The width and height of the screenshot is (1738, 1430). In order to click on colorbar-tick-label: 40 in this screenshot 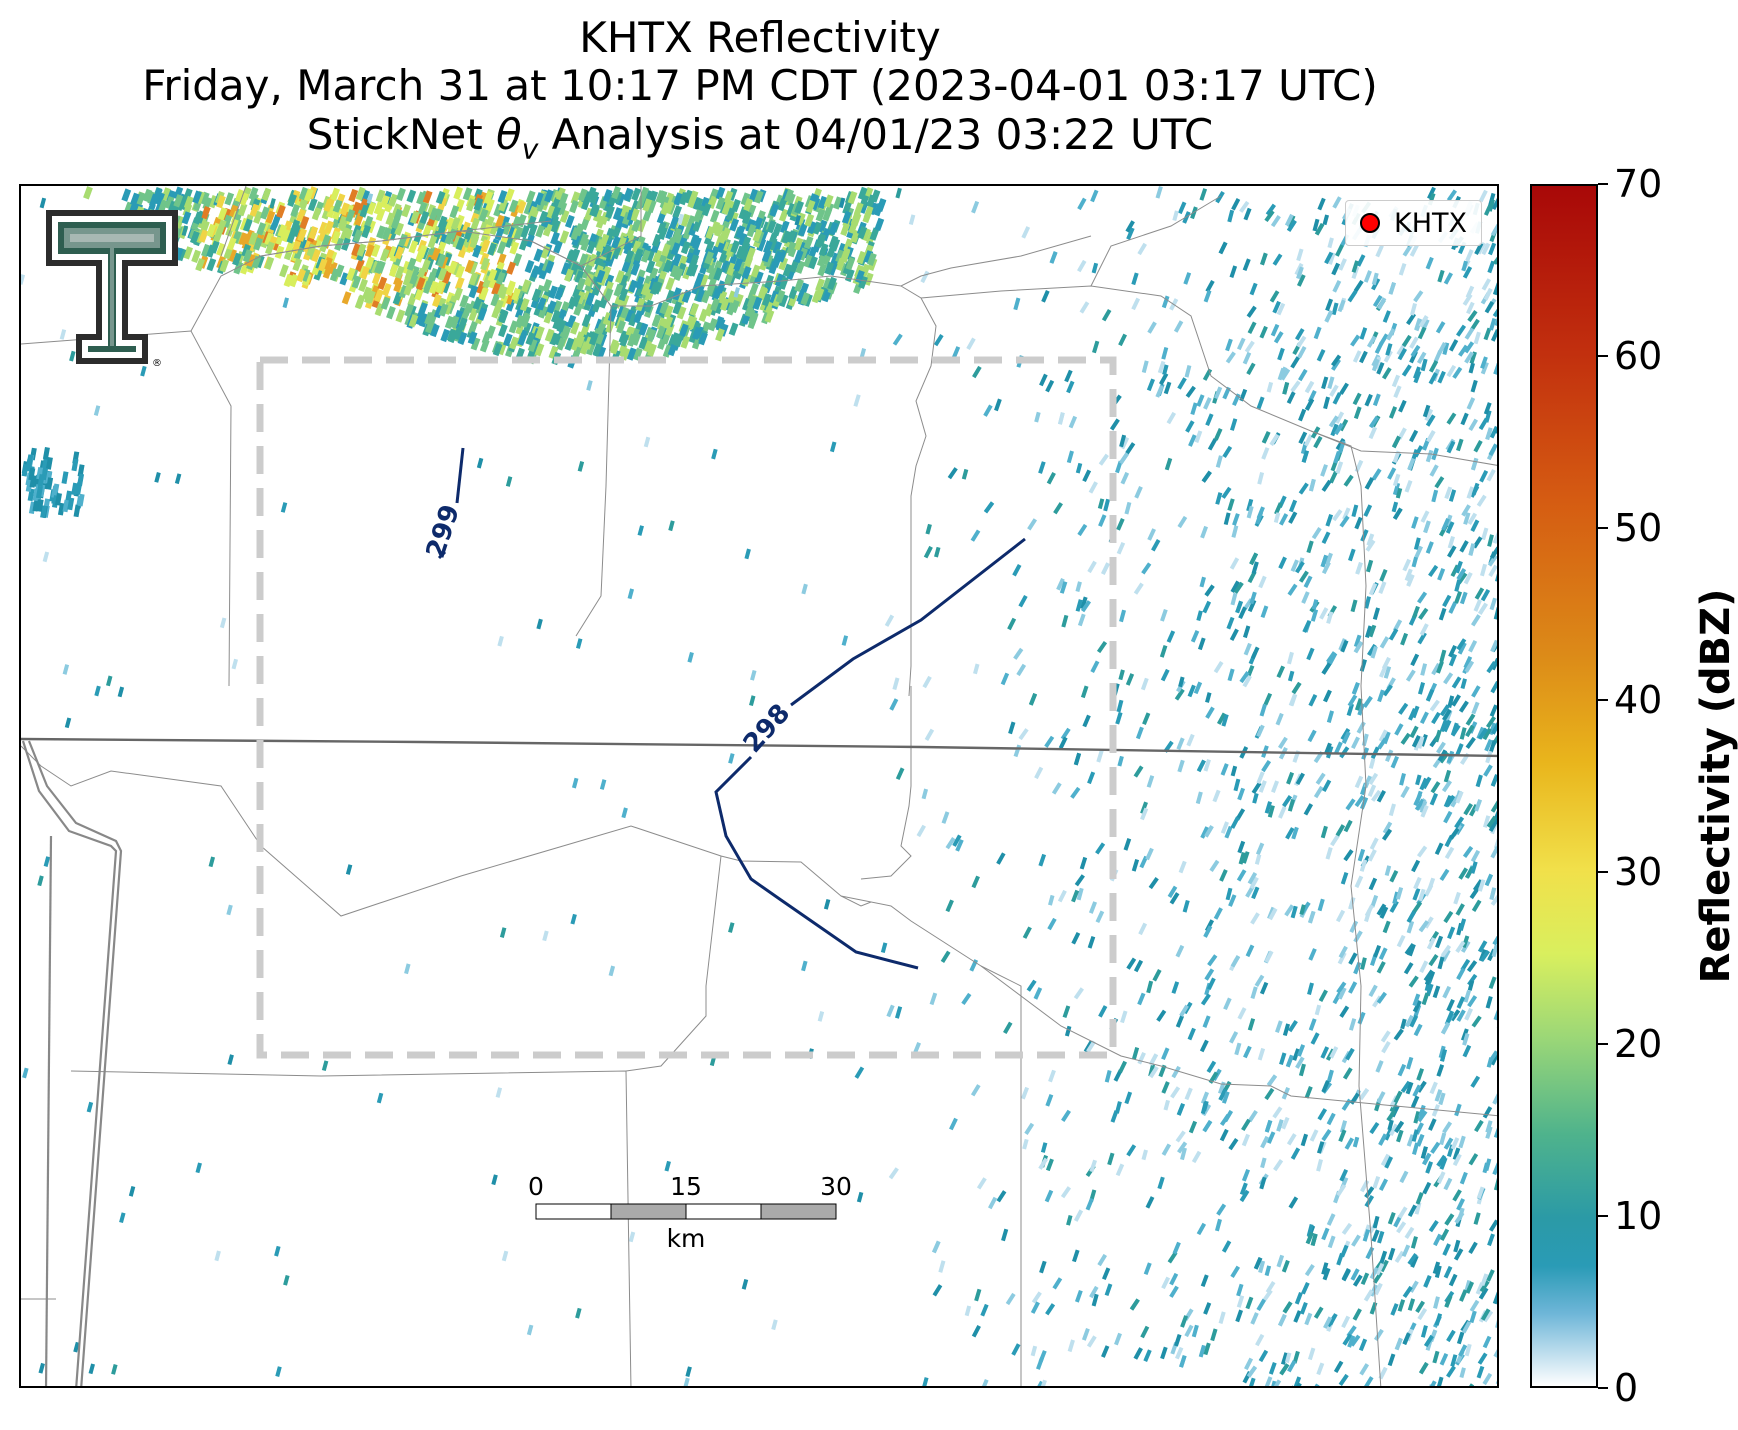, I will do `click(1638, 700)`.